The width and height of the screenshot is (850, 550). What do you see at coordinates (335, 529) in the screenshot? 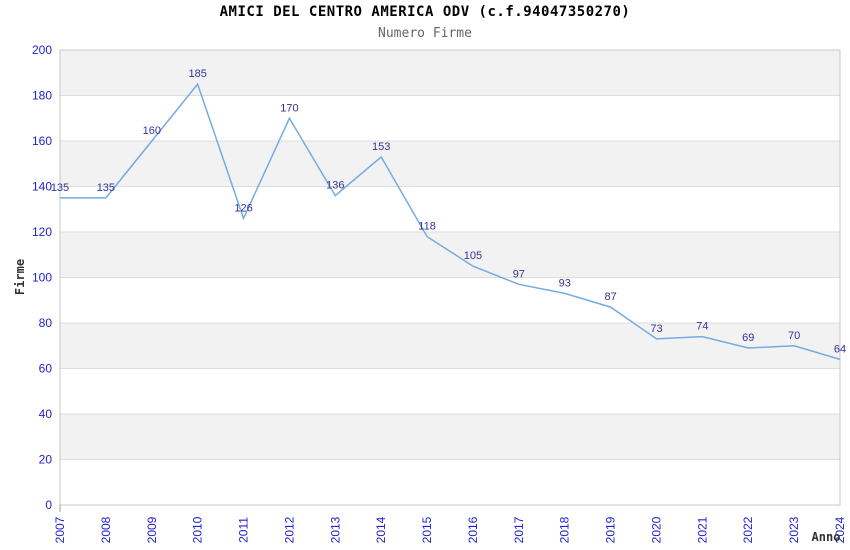
I see `x-tick-label: 2013` at bounding box center [335, 529].